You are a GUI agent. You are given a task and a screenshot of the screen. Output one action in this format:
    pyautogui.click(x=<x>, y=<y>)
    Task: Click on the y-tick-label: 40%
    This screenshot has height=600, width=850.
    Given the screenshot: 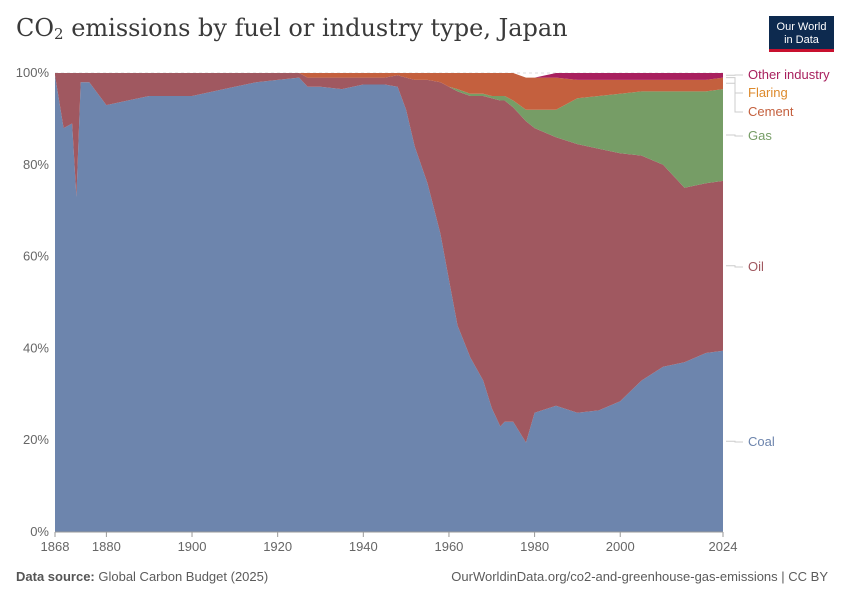 What is the action you would take?
    pyautogui.click(x=36, y=347)
    